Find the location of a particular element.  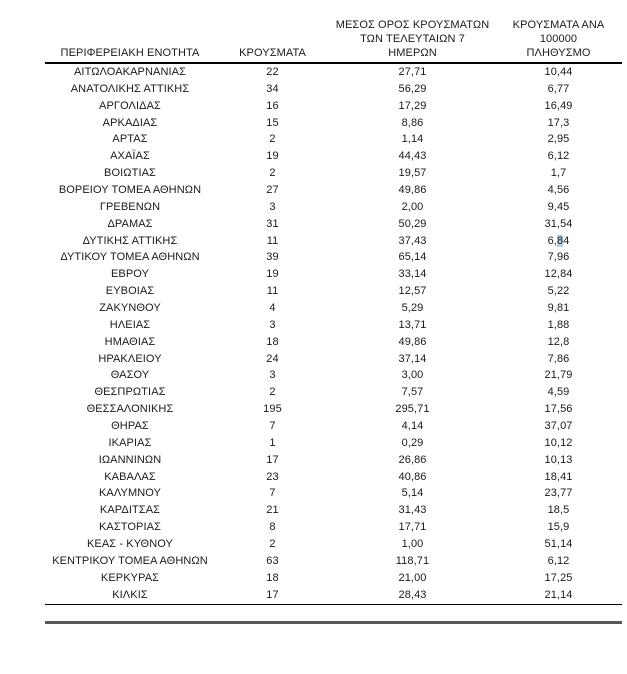

cell-per100k: 23,77 is located at coordinates (558, 493).